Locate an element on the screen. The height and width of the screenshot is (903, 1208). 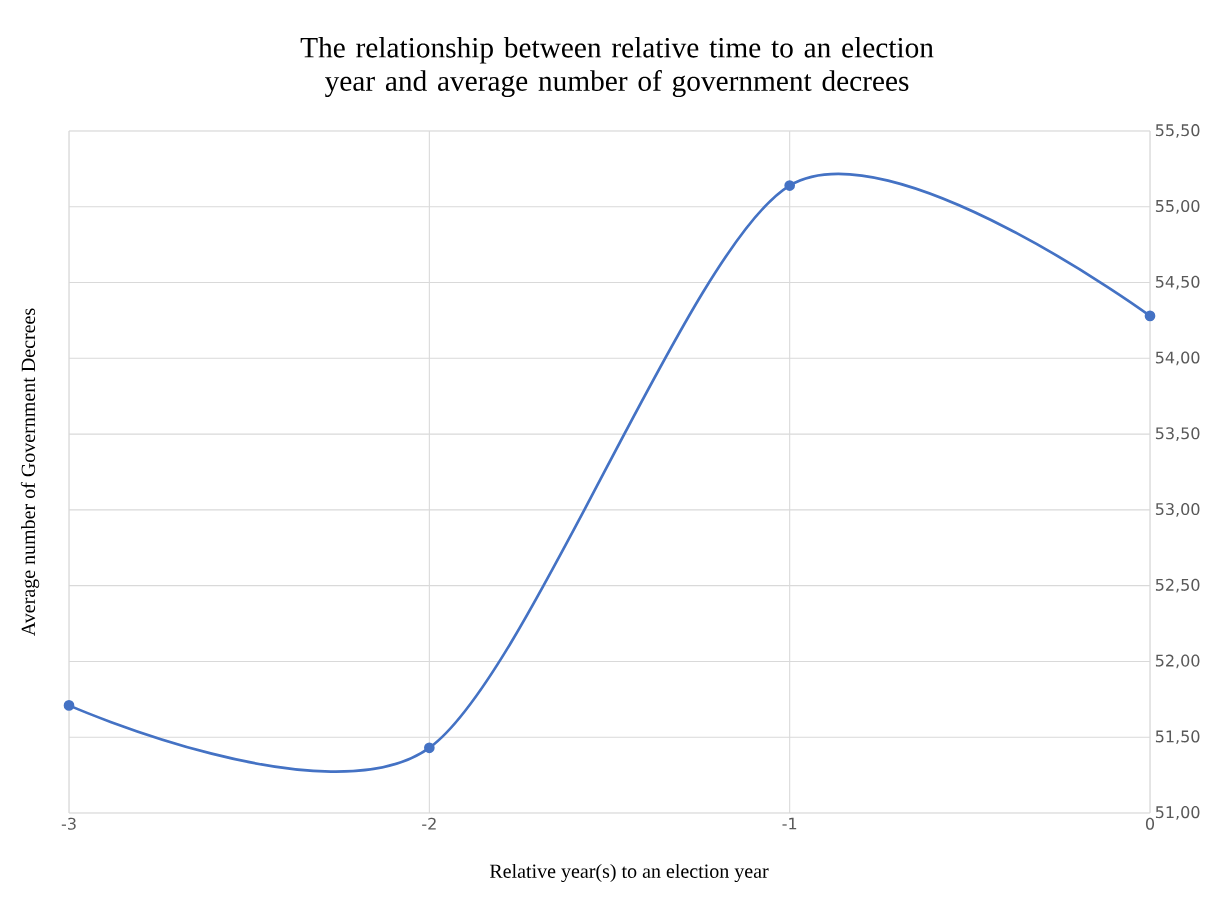
y-axis-title: Average number of Government Decrees is located at coordinates (30, 472).